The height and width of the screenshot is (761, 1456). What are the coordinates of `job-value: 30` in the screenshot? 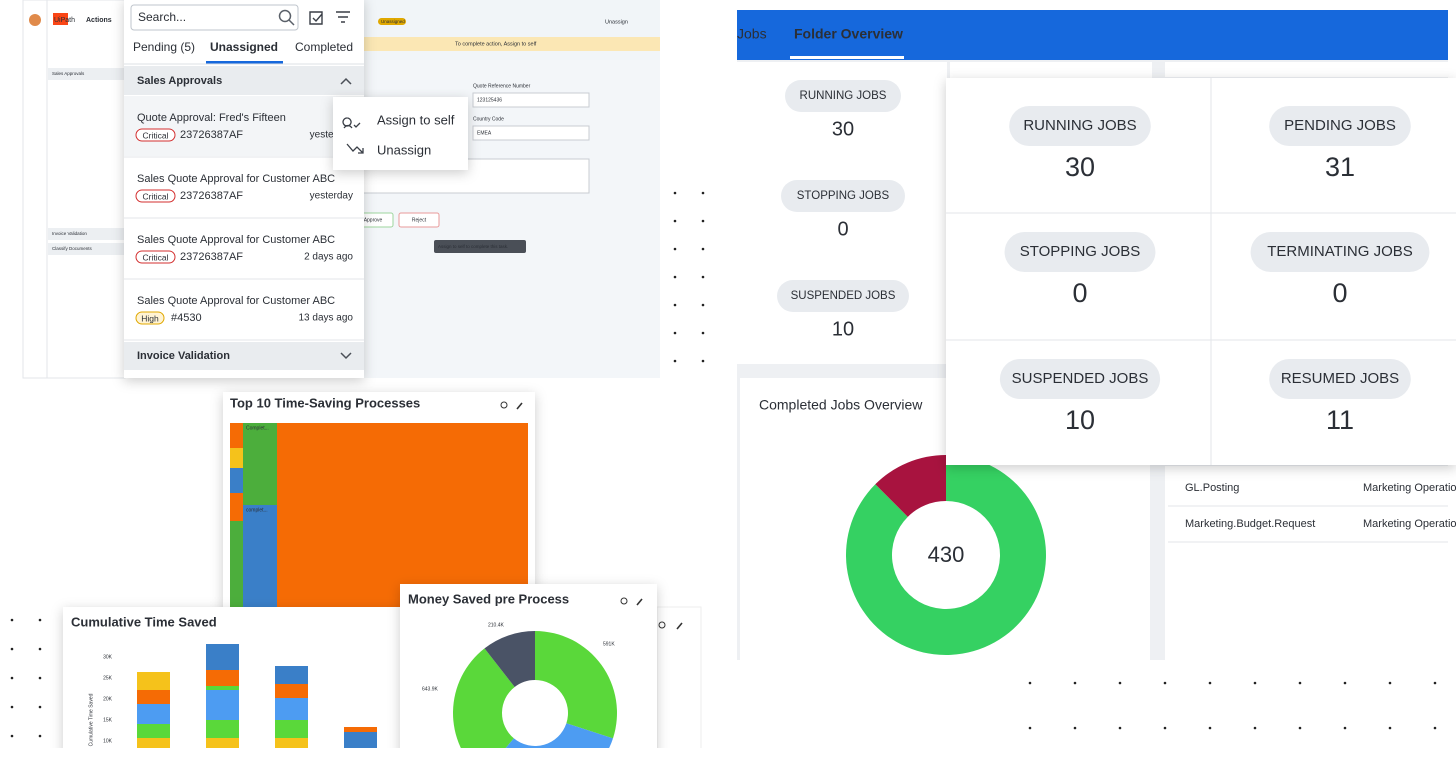 It's located at (1080, 167).